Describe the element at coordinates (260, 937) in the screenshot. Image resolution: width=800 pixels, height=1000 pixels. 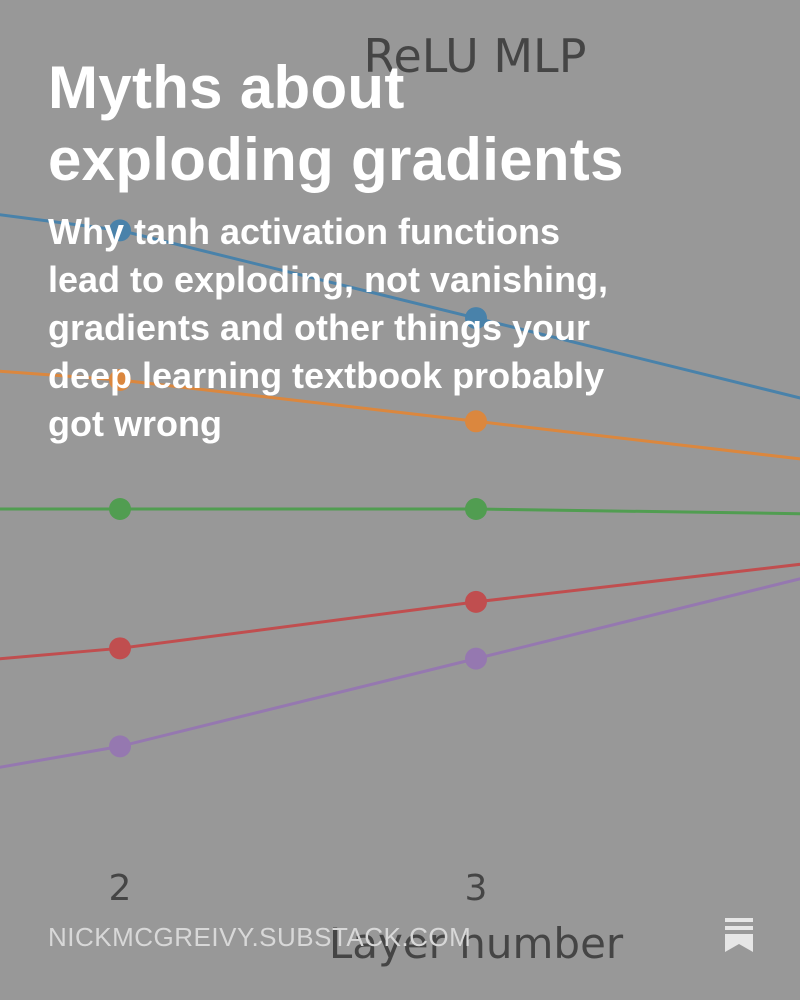
I see `publication-domain: NICKMCGREIVY.SUBSTACK.COM` at that location.